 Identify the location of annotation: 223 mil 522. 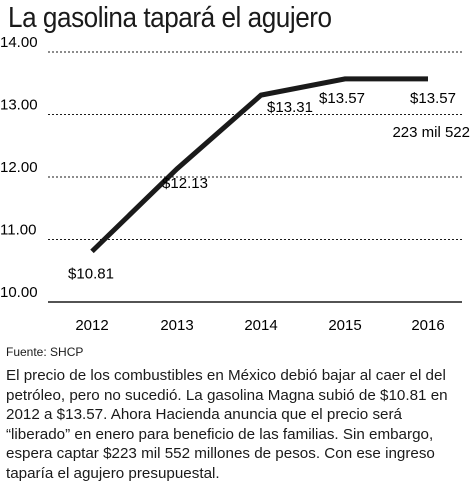
(431, 132).